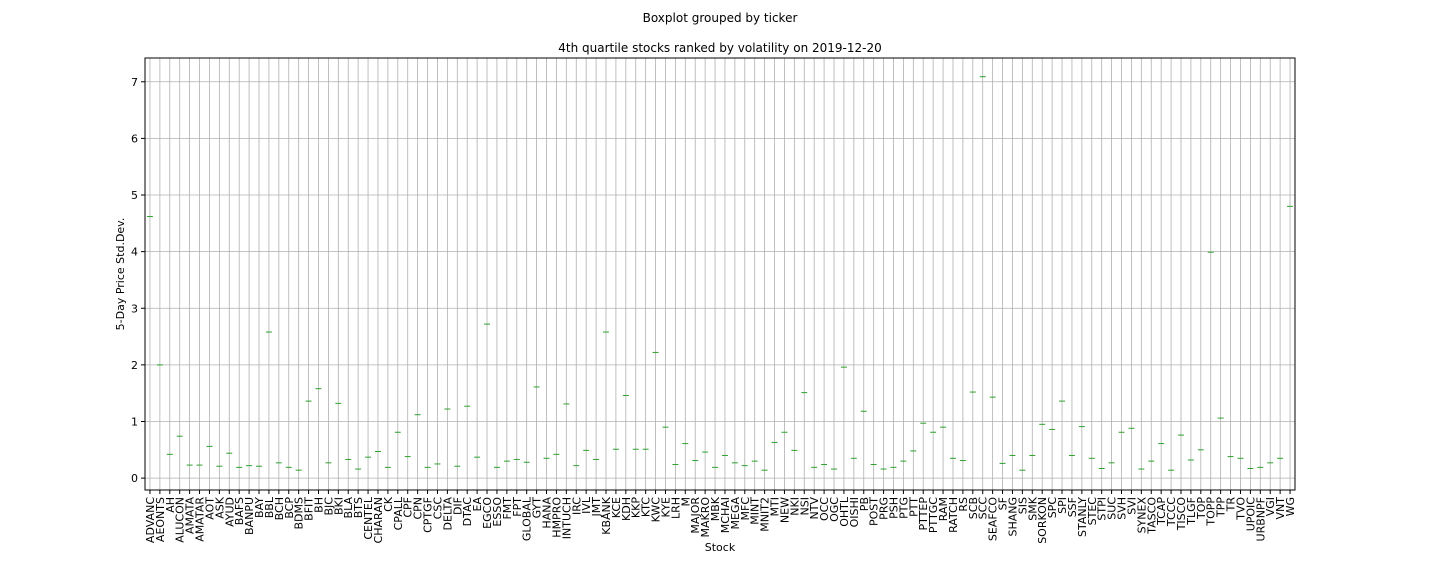 The image size is (1440, 576). Describe the element at coordinates (1211, 512) in the screenshot. I see `x-tick-label: TOPP` at that location.